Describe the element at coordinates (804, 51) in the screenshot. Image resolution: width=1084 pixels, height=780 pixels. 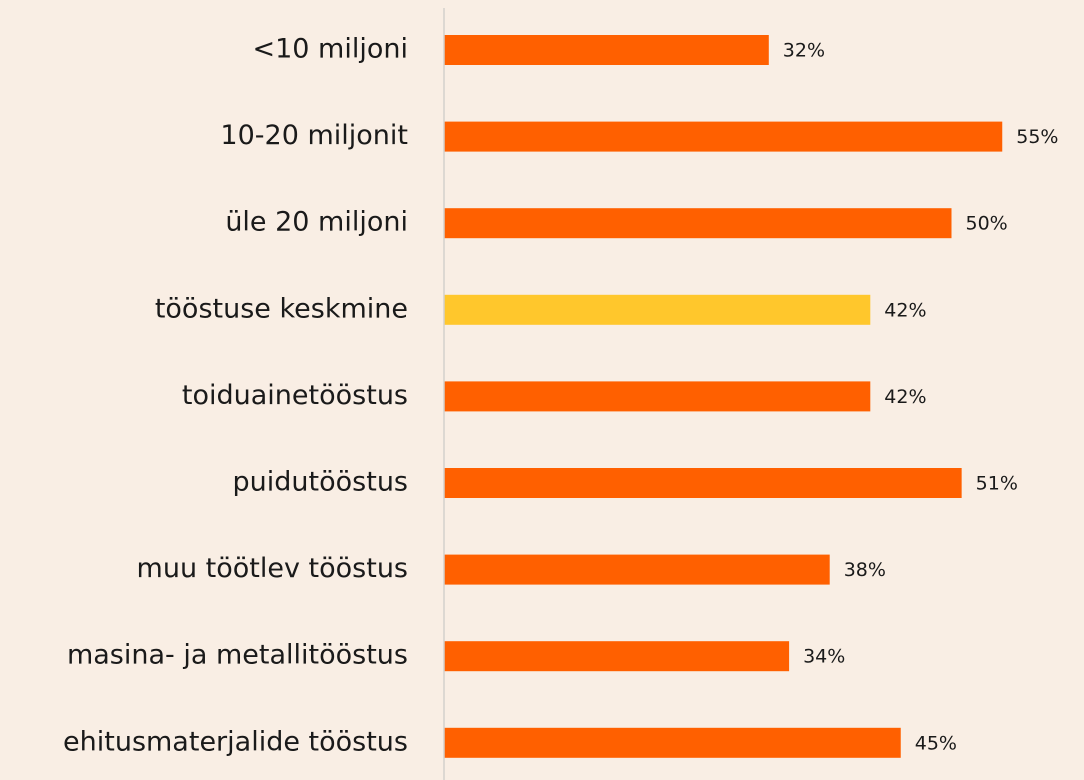
I see `value-label: 32%` at that location.